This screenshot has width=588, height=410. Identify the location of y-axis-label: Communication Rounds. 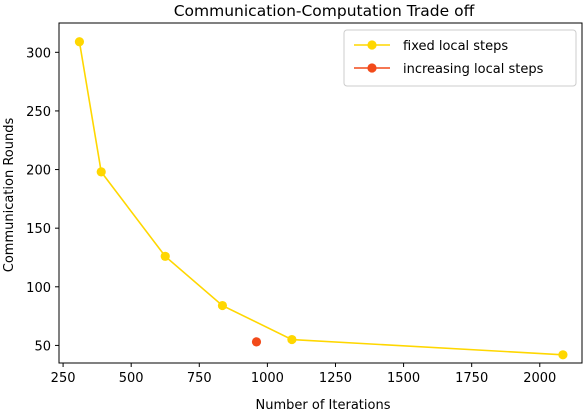
(9, 195).